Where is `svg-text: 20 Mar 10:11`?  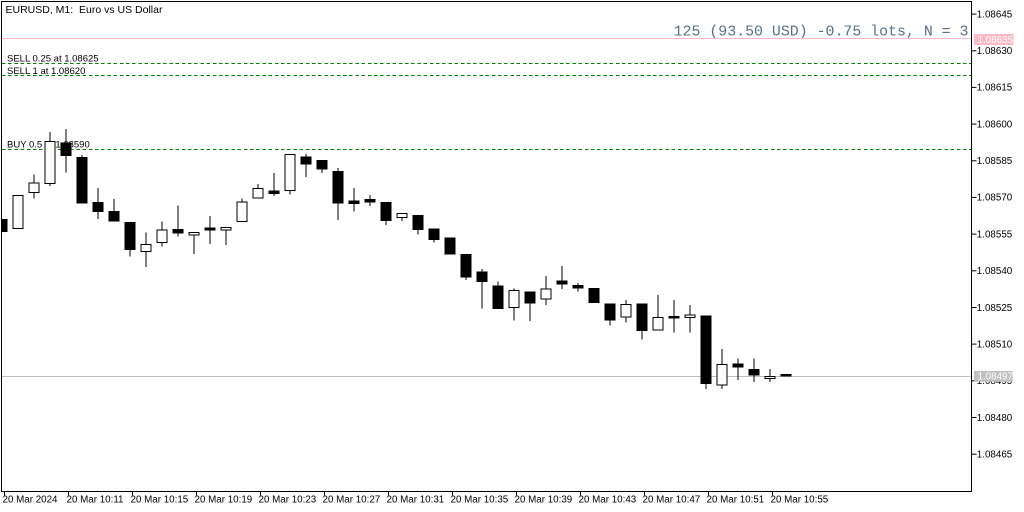 svg-text: 20 Mar 10:11 is located at coordinates (95, 500).